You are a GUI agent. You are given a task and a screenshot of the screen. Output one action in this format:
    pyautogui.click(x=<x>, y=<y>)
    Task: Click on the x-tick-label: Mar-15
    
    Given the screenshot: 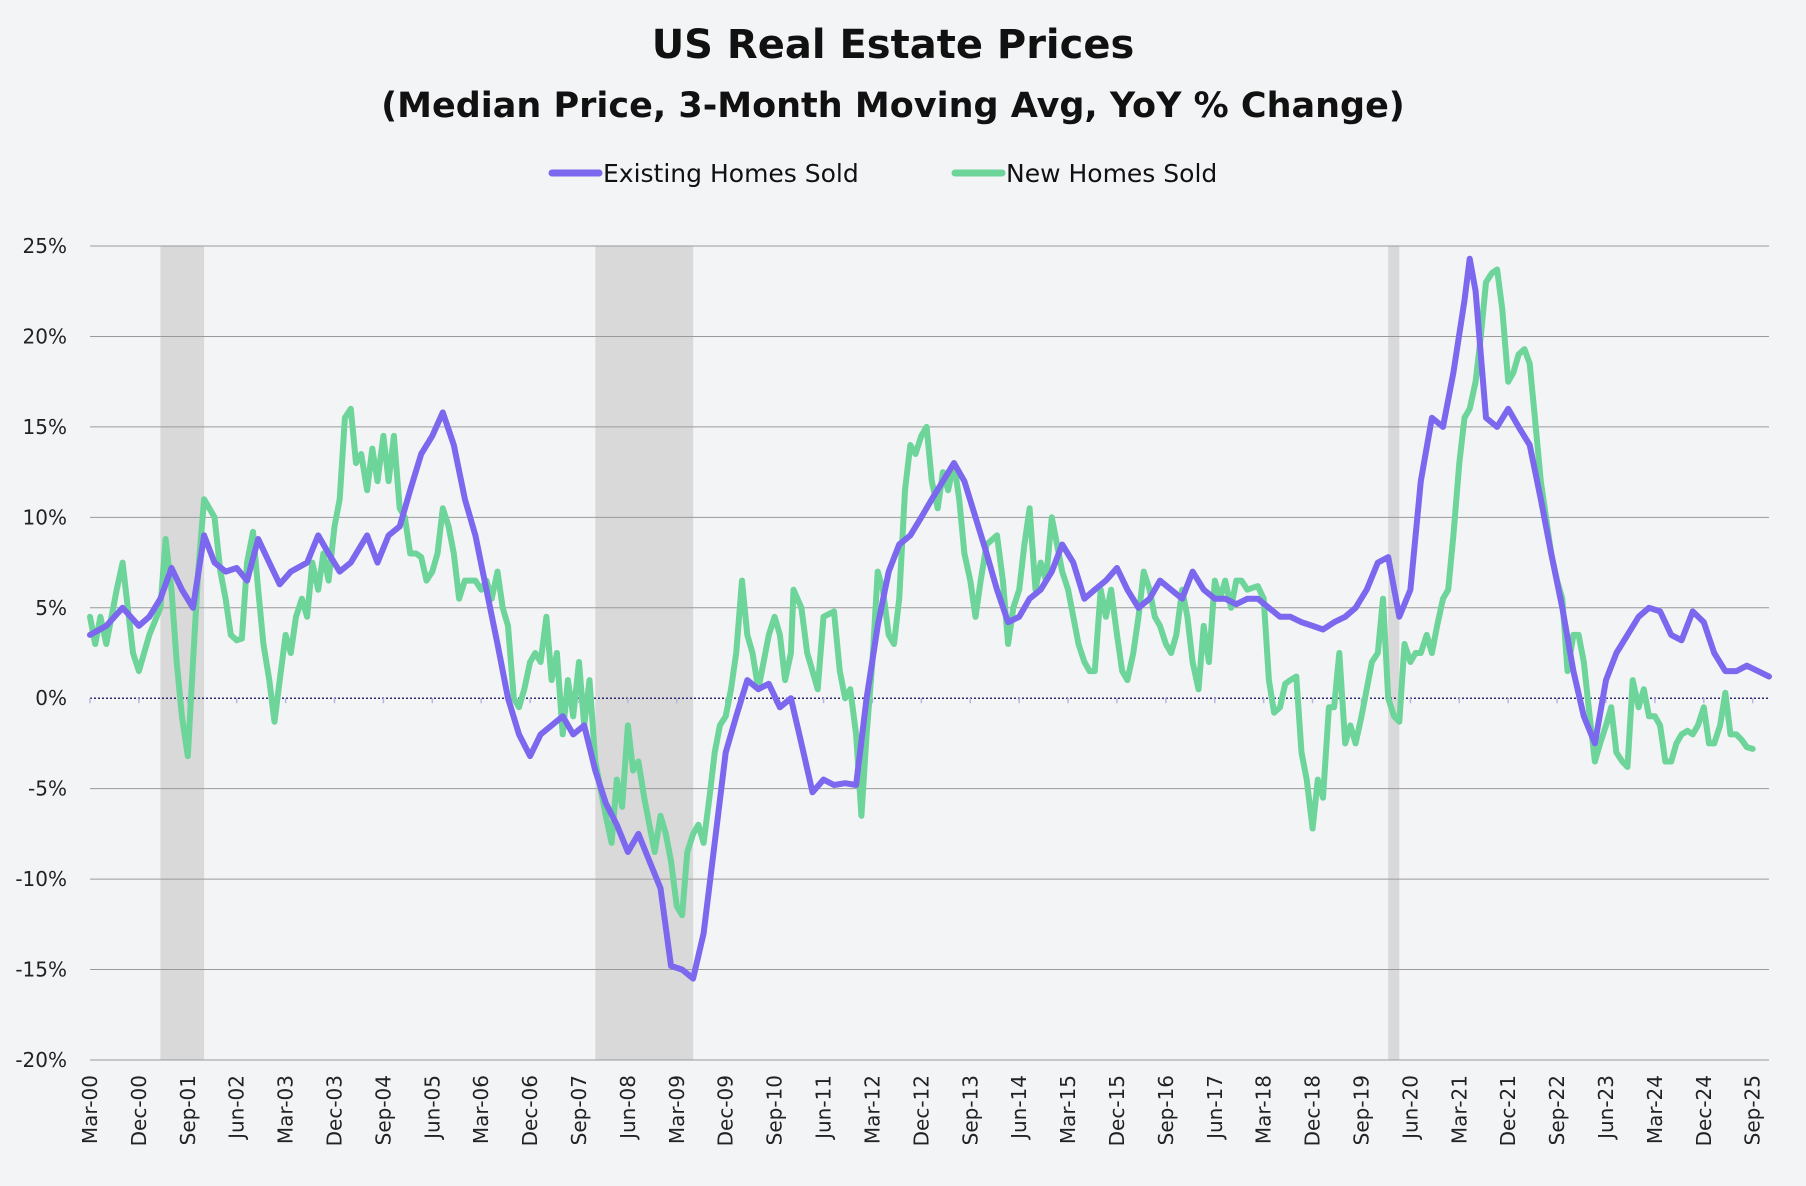 What is the action you would take?
    pyautogui.click(x=1068, y=1109)
    